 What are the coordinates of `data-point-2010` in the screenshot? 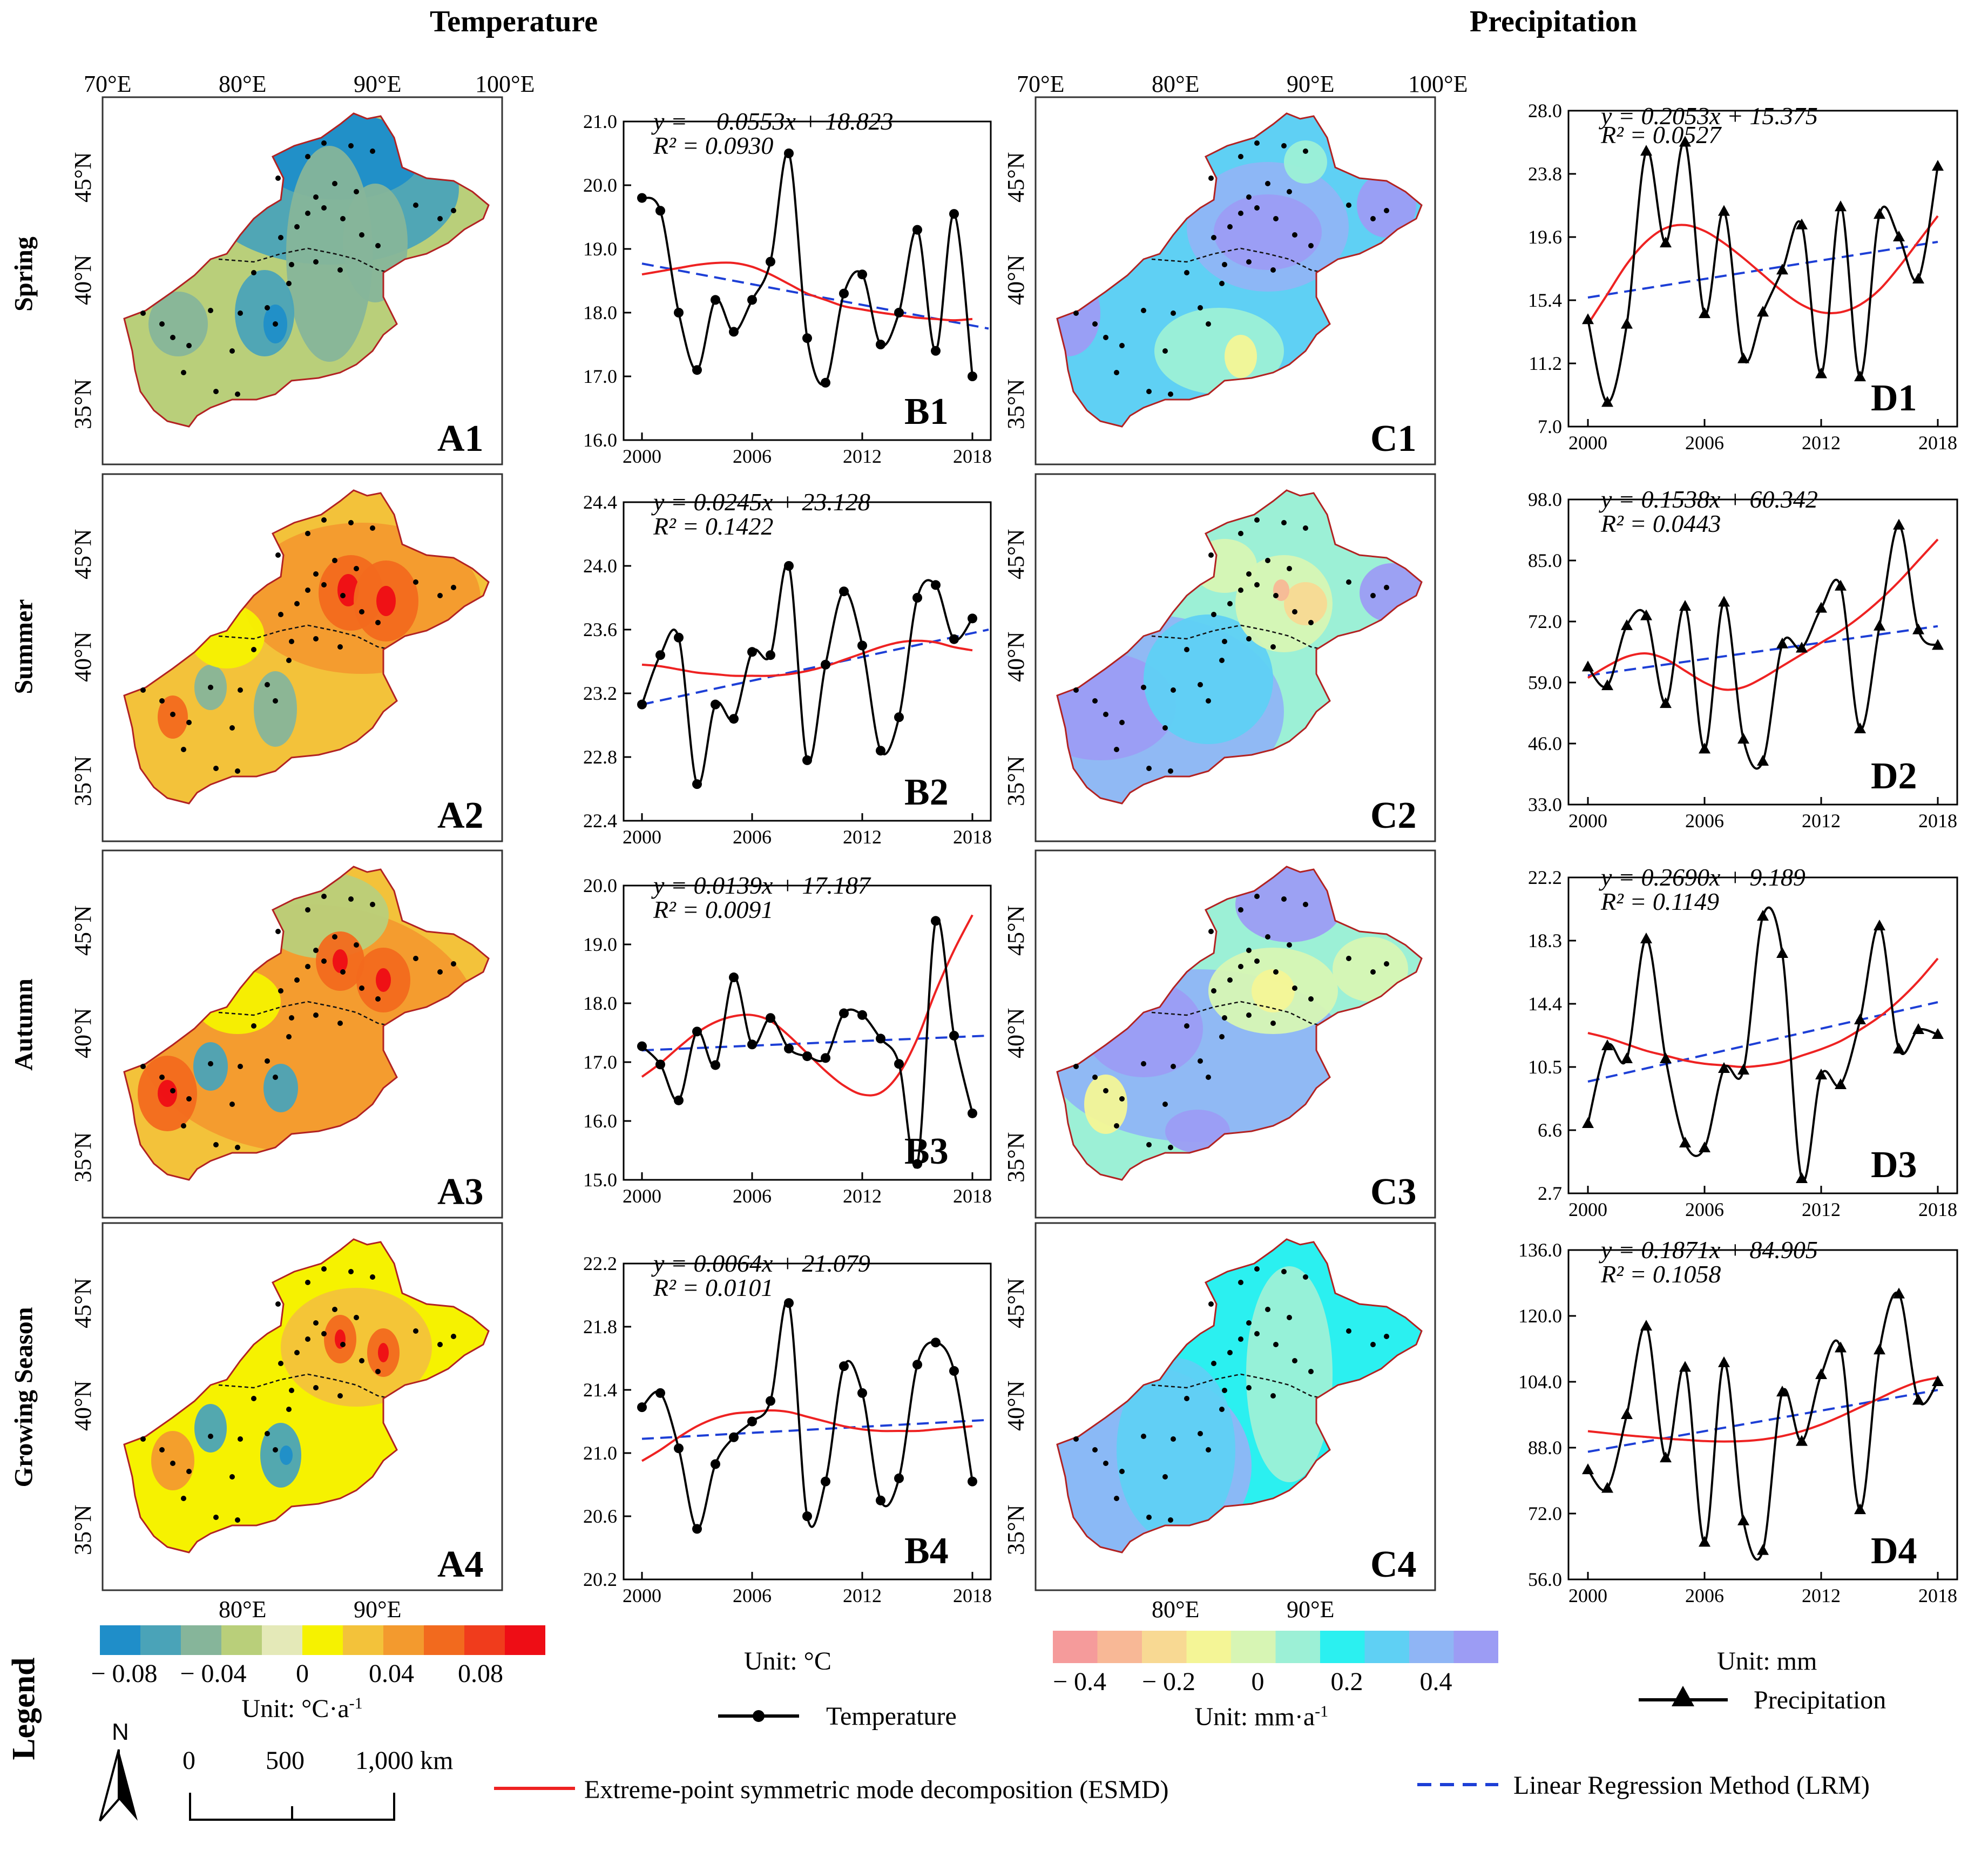 It's located at (825, 1058).